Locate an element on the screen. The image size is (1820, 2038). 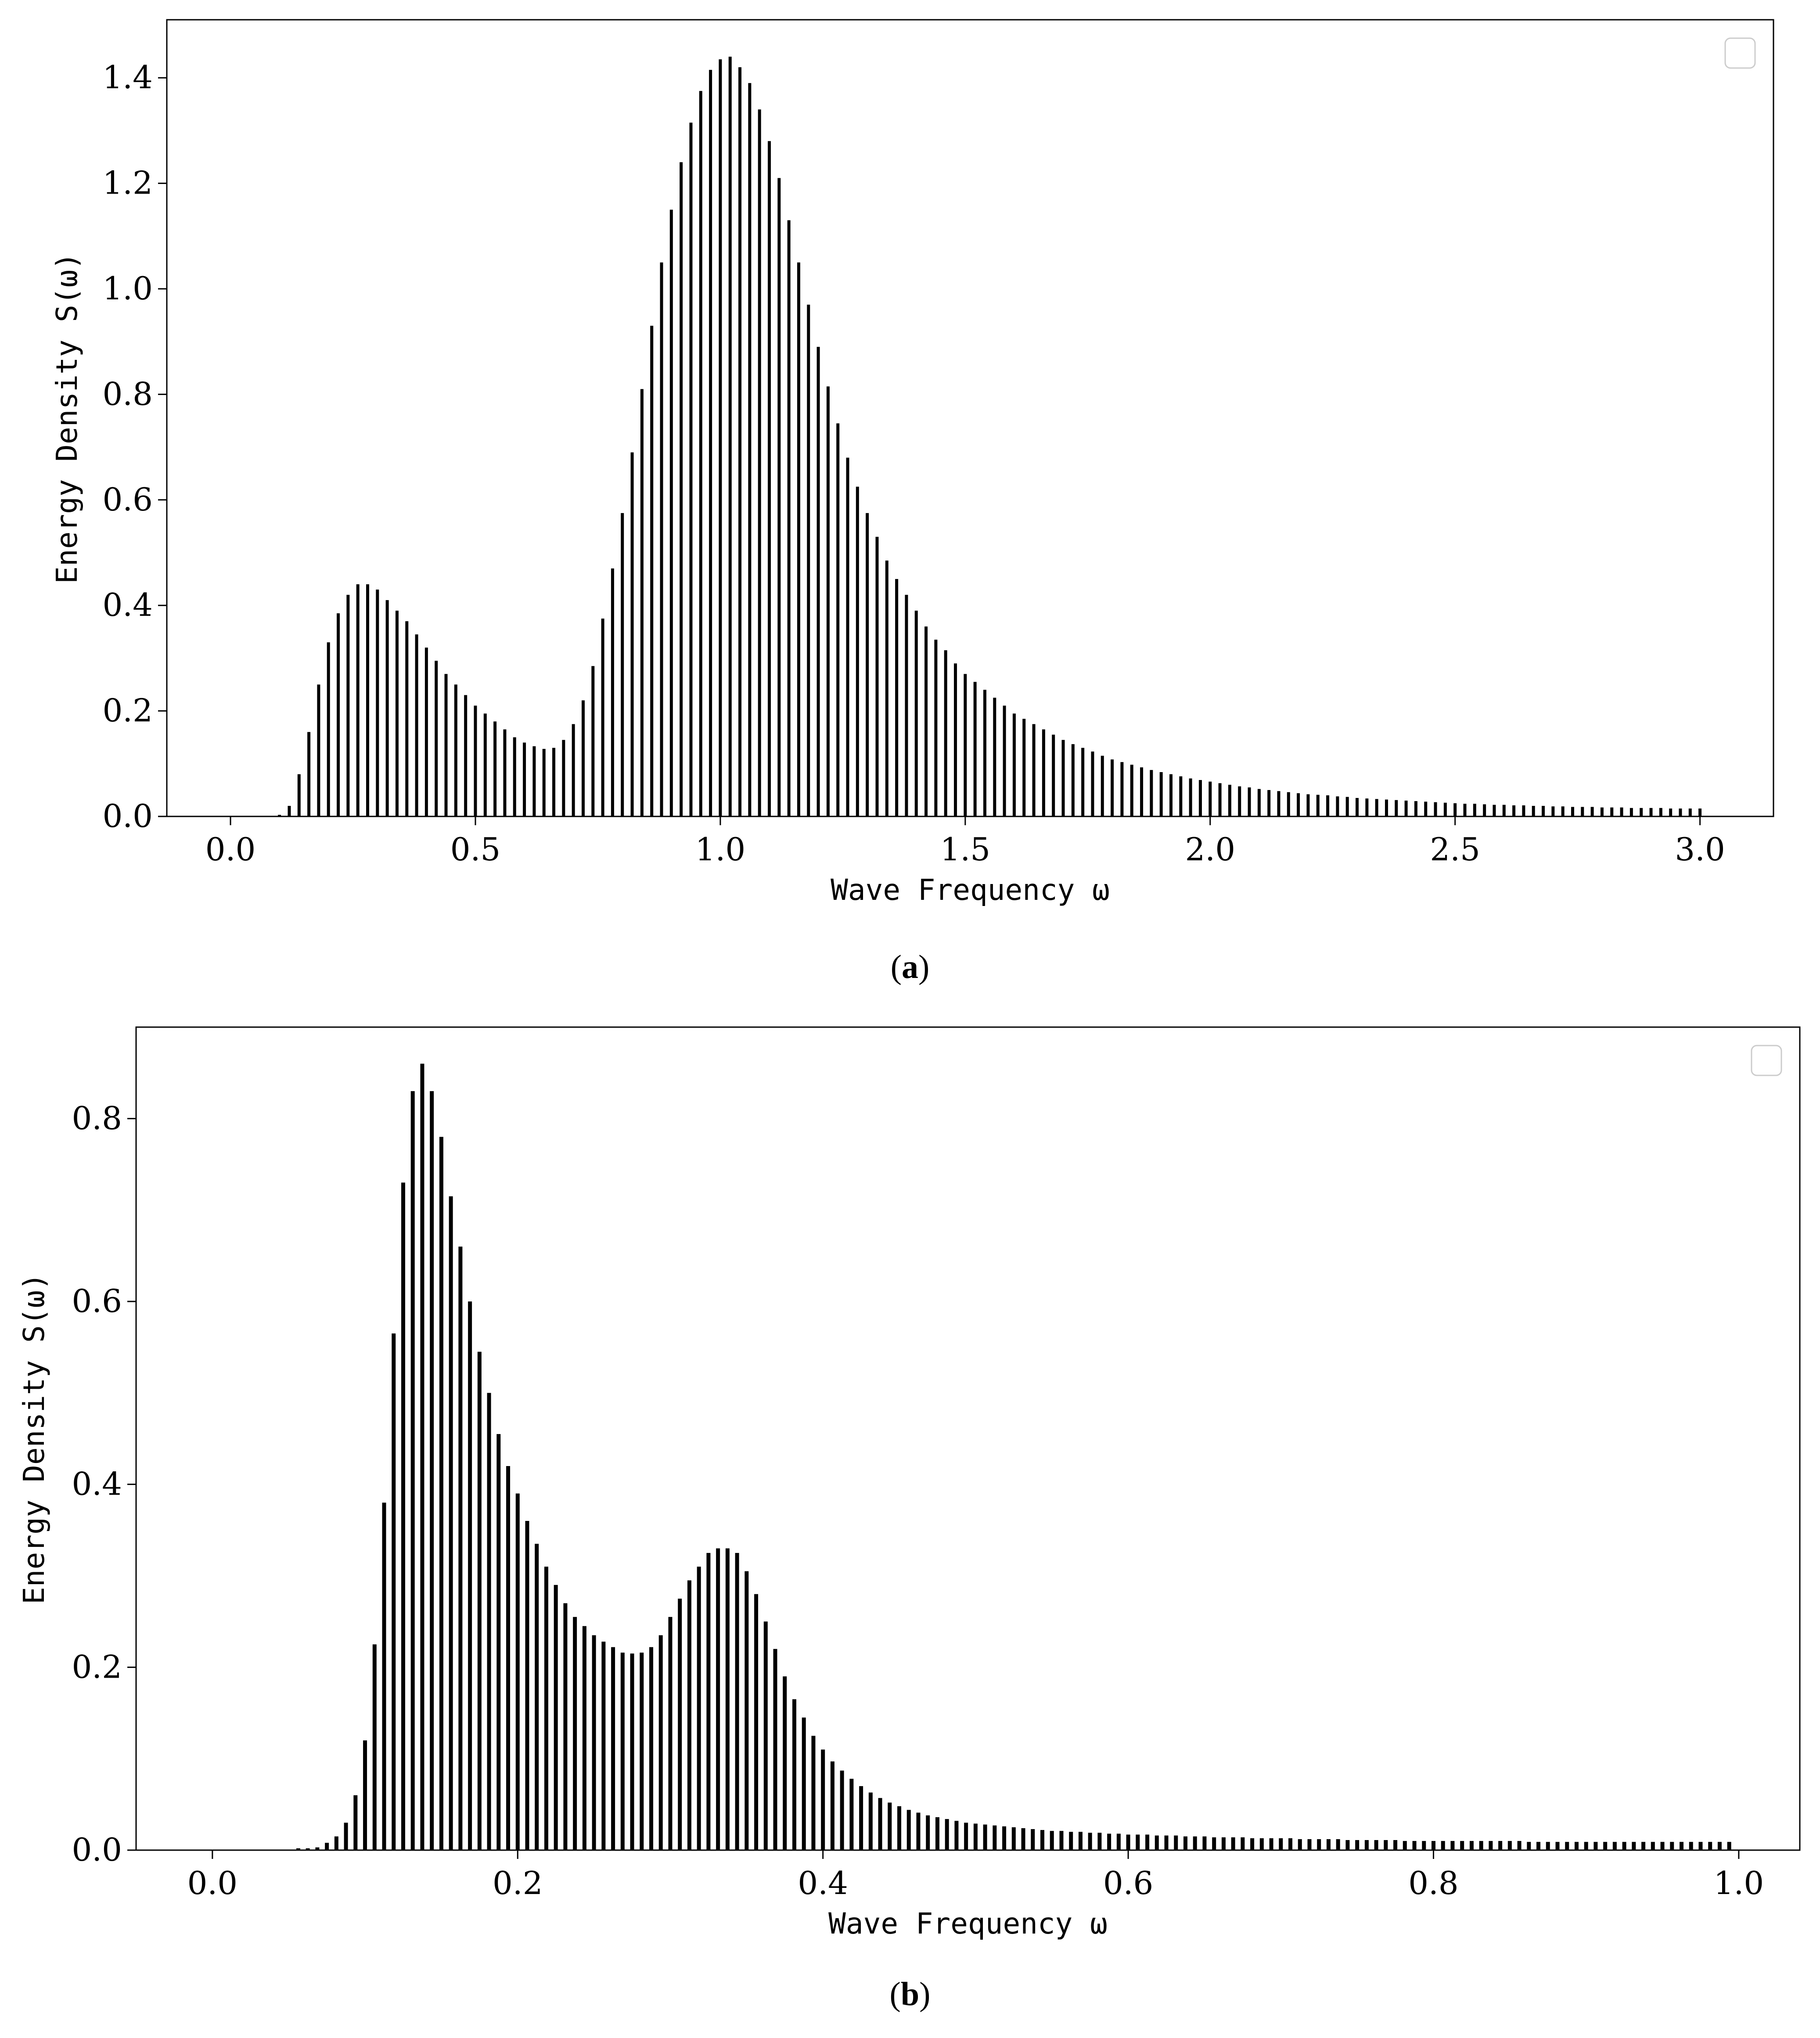
chart-b-x-tick-label: 0.2 is located at coordinates (518, 1883).